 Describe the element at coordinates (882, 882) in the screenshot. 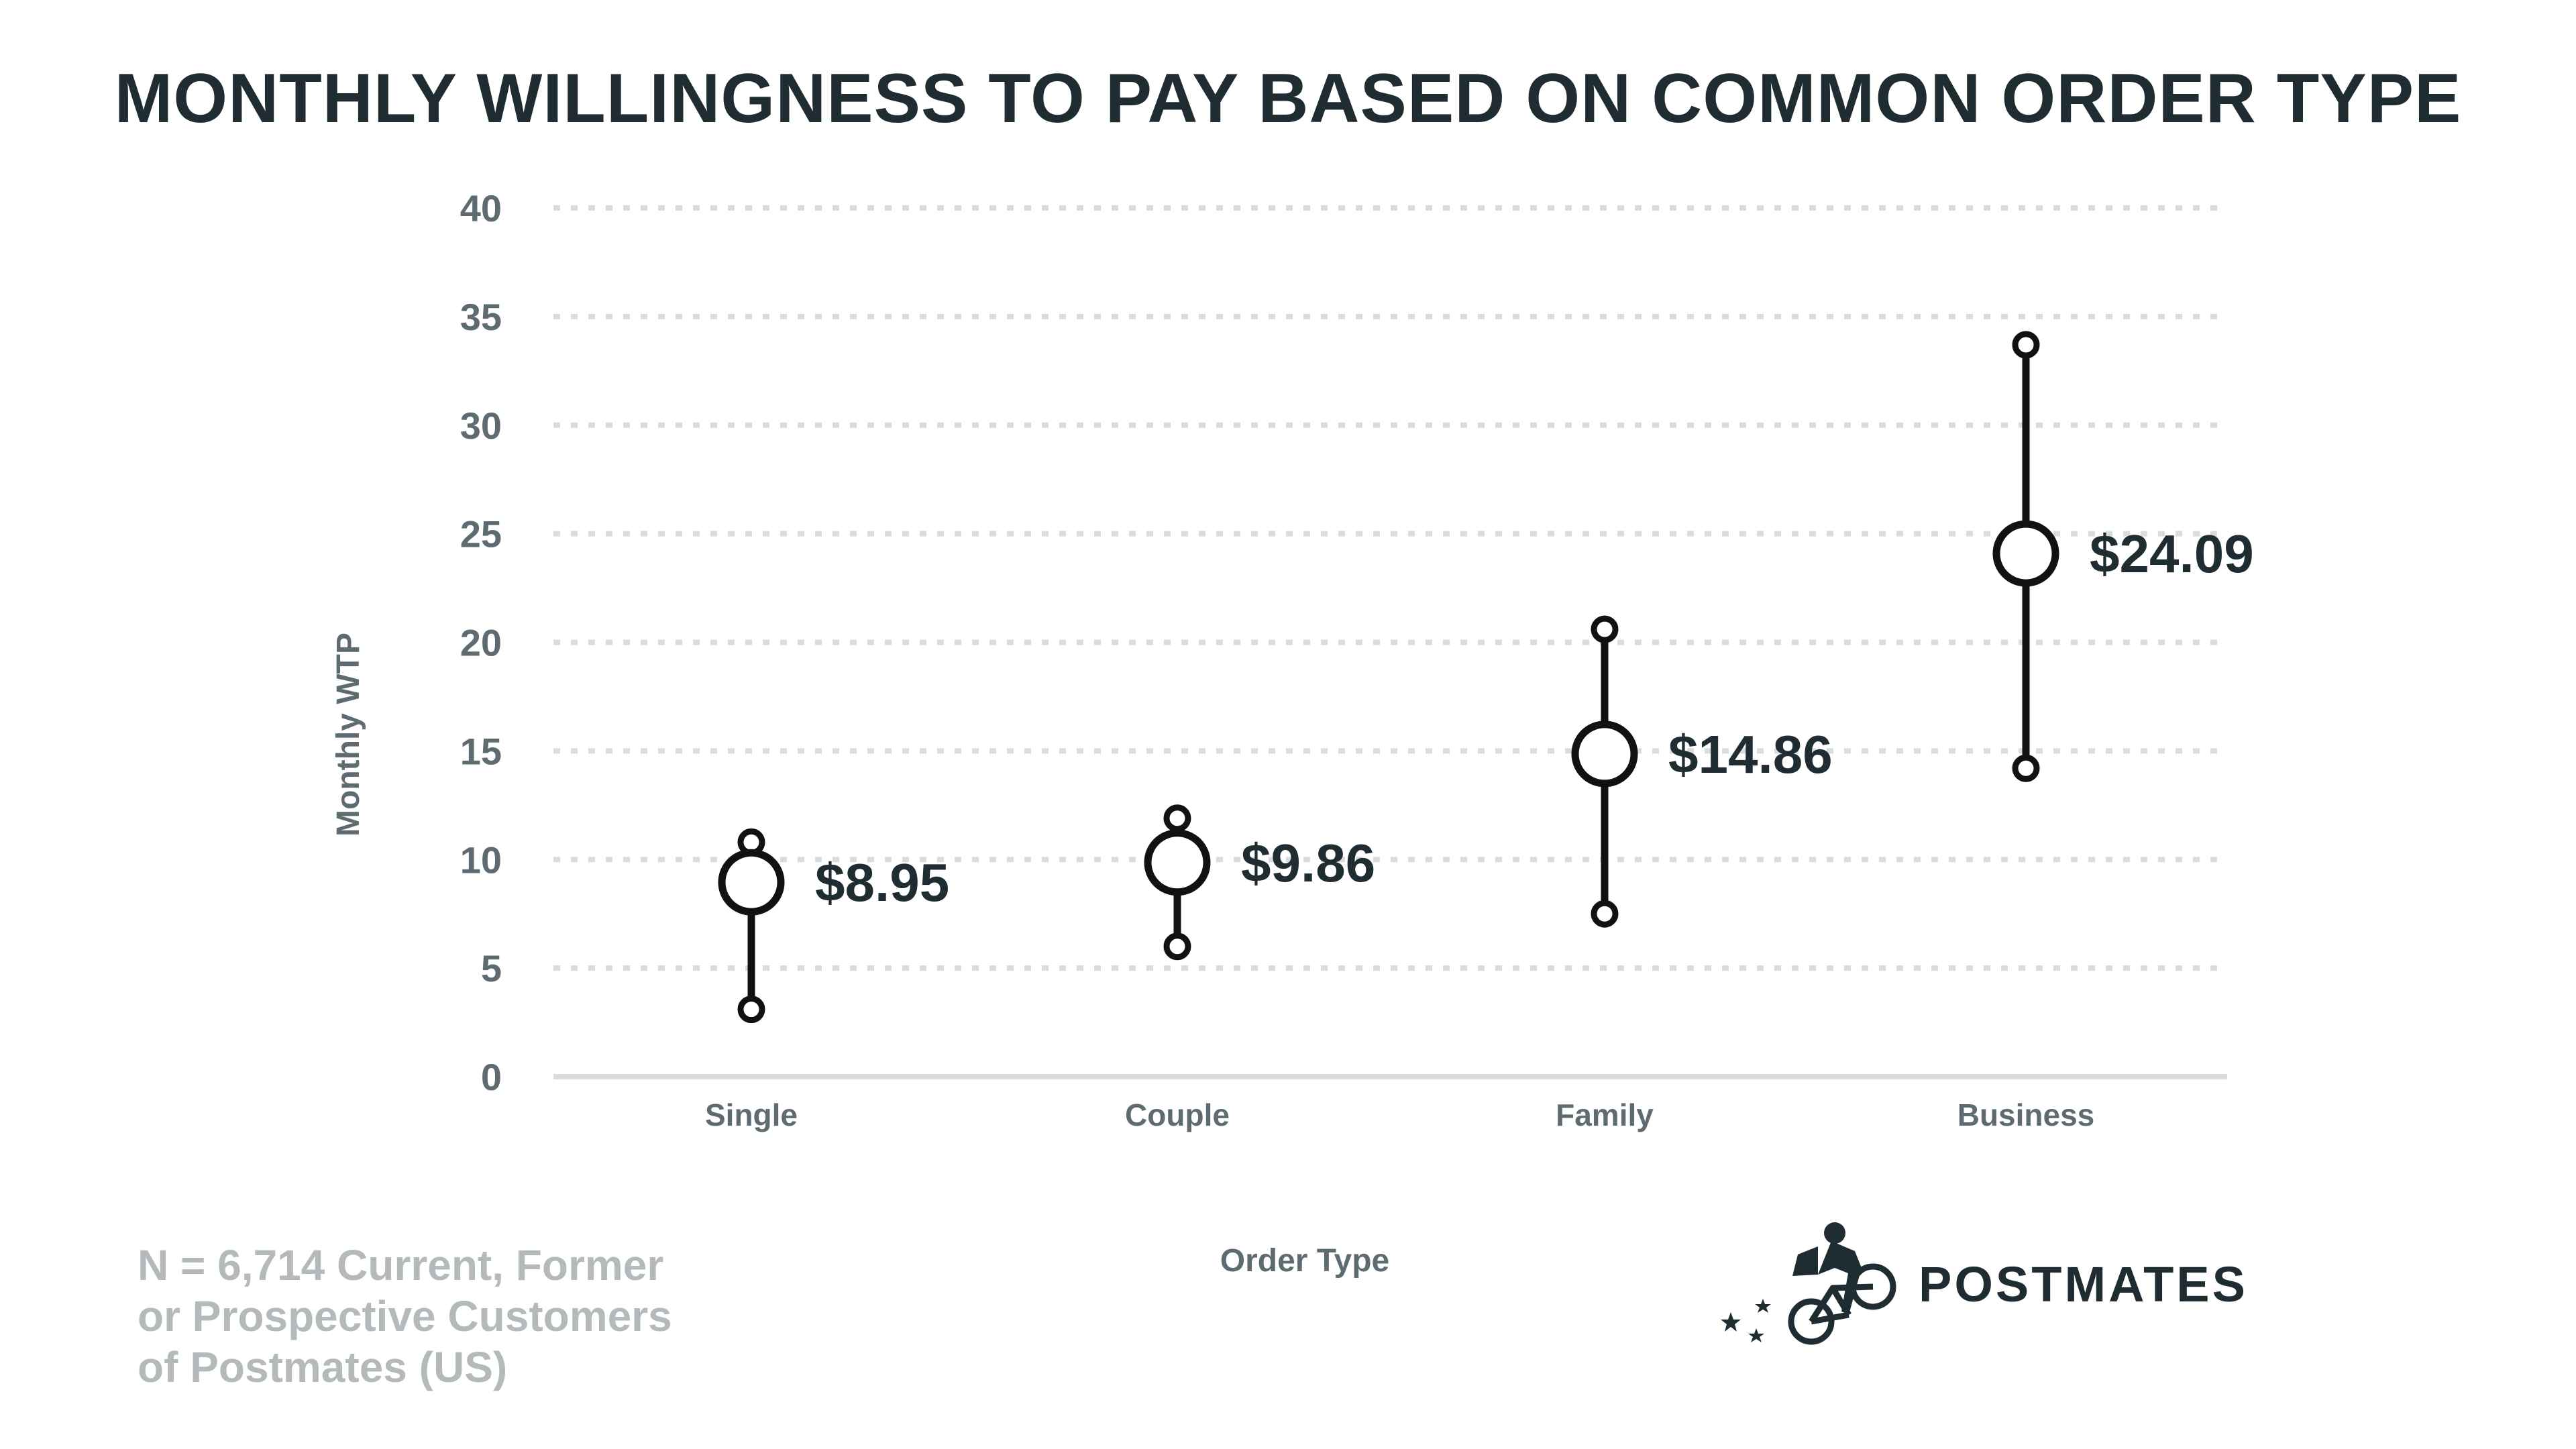

I see `value-label: $8.95` at that location.